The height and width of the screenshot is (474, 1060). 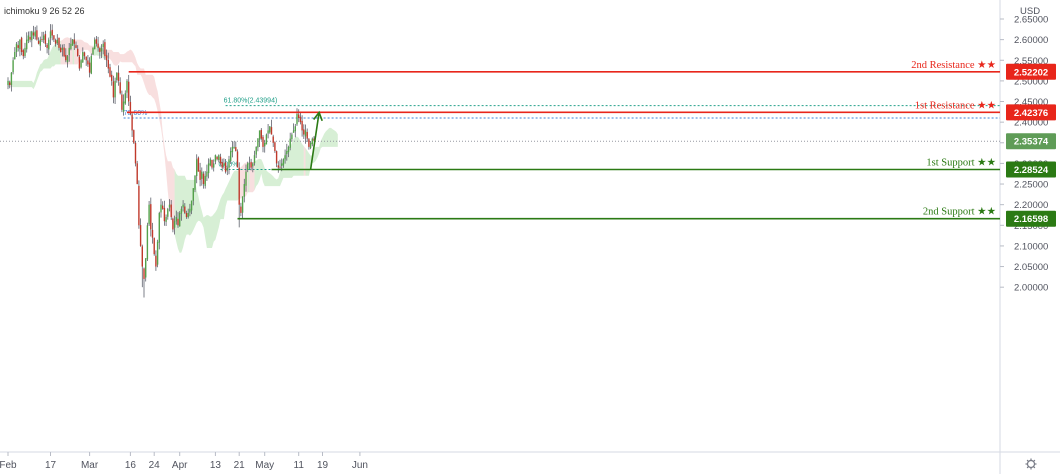 I want to click on level-name: 1st Support ★★, so click(x=961, y=162).